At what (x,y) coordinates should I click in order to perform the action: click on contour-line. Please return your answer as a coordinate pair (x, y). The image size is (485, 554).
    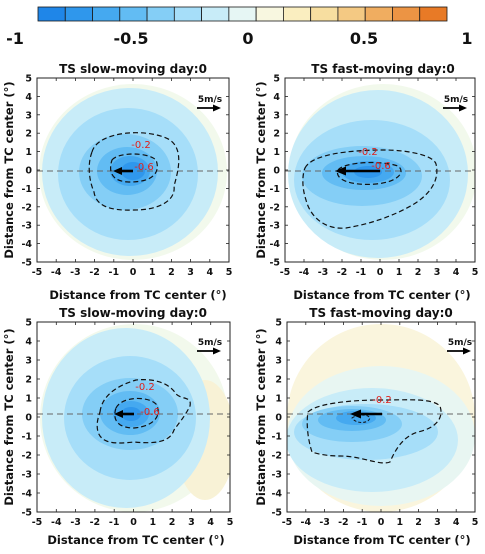
    Looking at the image, I should click on (374, 431).